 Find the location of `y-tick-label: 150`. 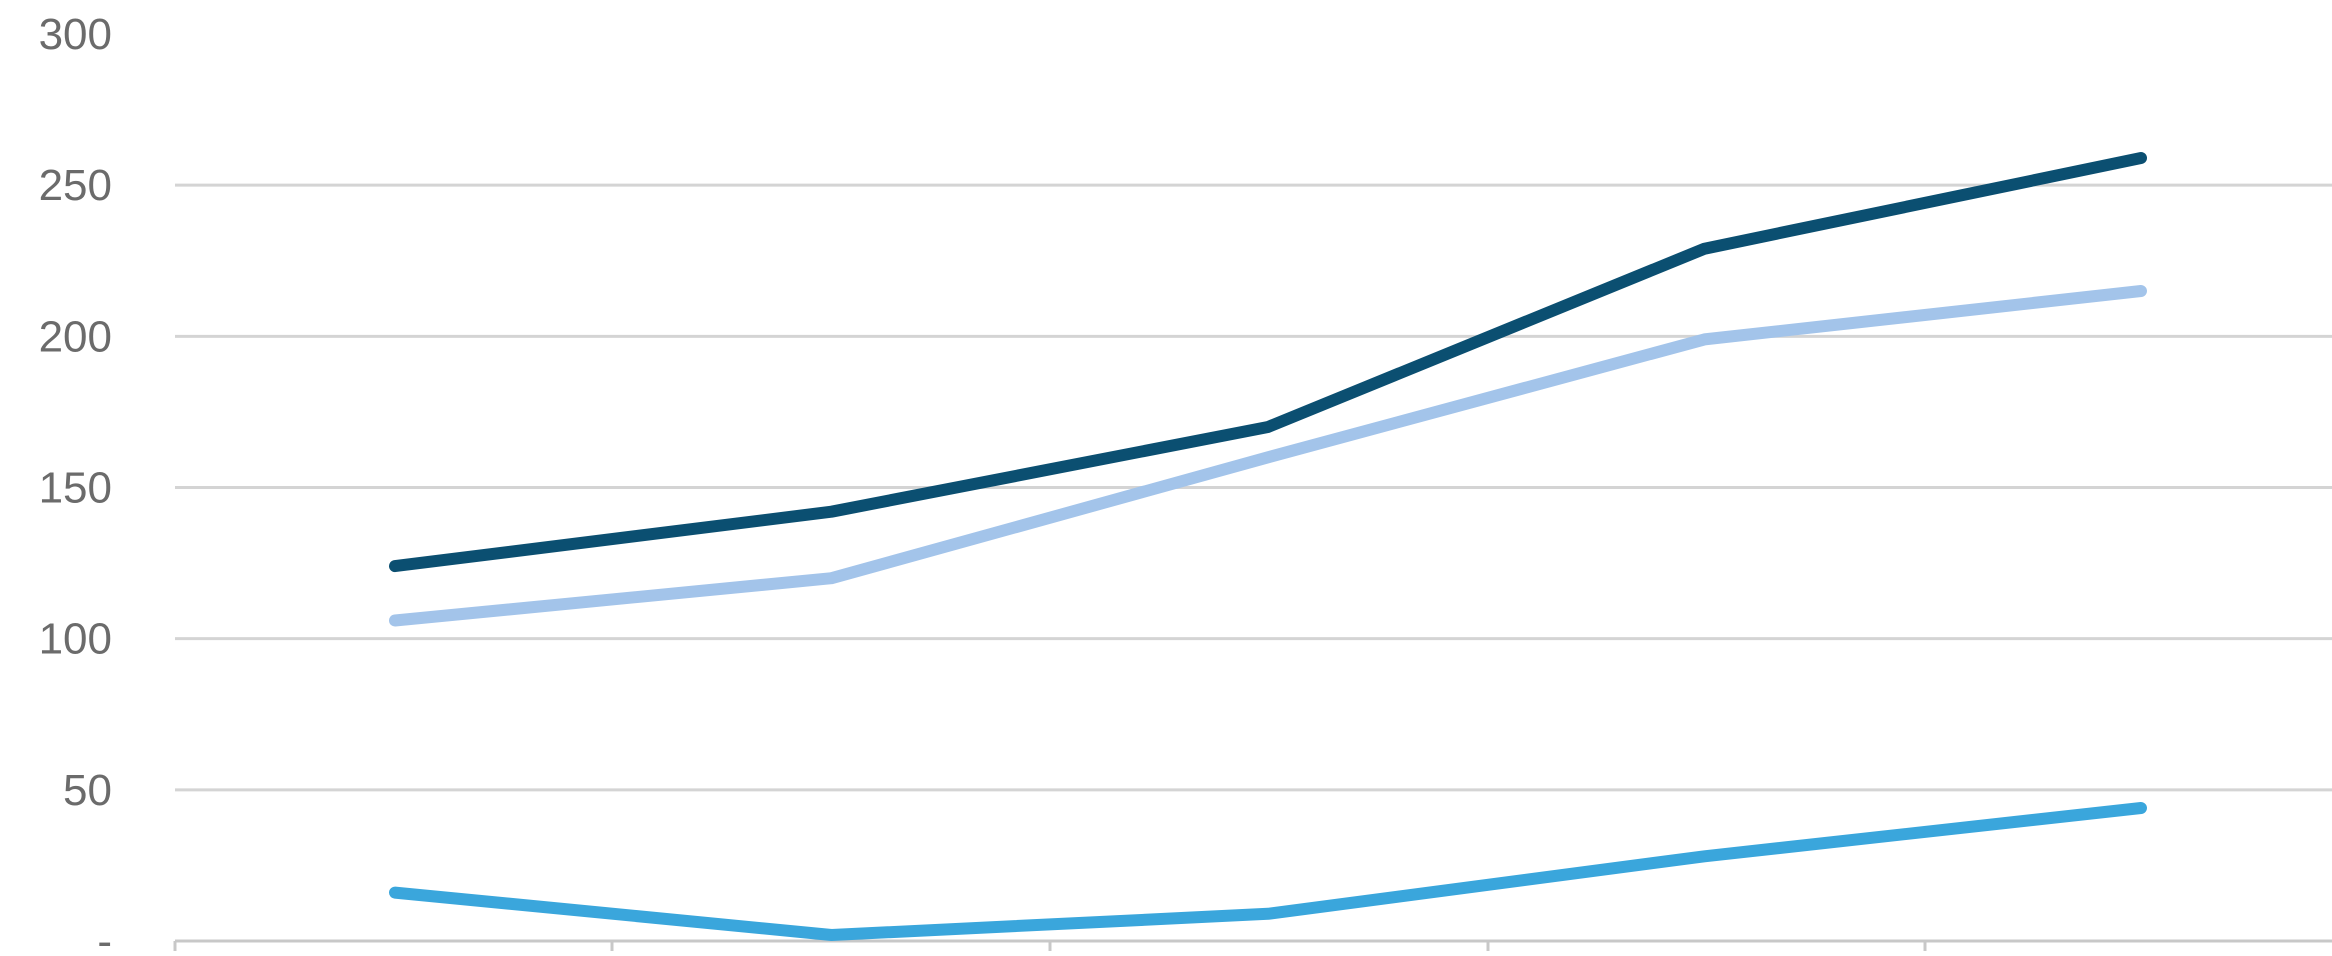

y-tick-label: 150 is located at coordinates (75, 488).